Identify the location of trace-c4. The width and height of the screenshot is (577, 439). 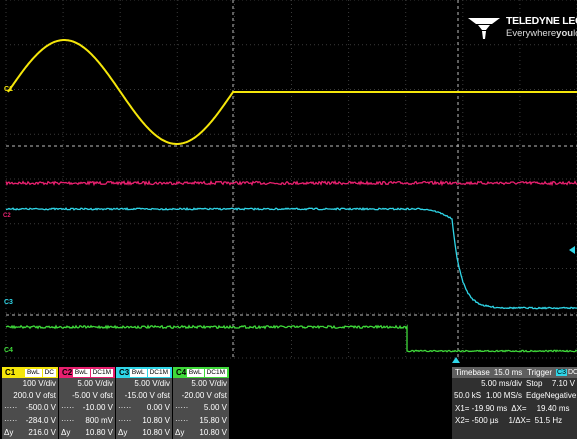
(291, 338).